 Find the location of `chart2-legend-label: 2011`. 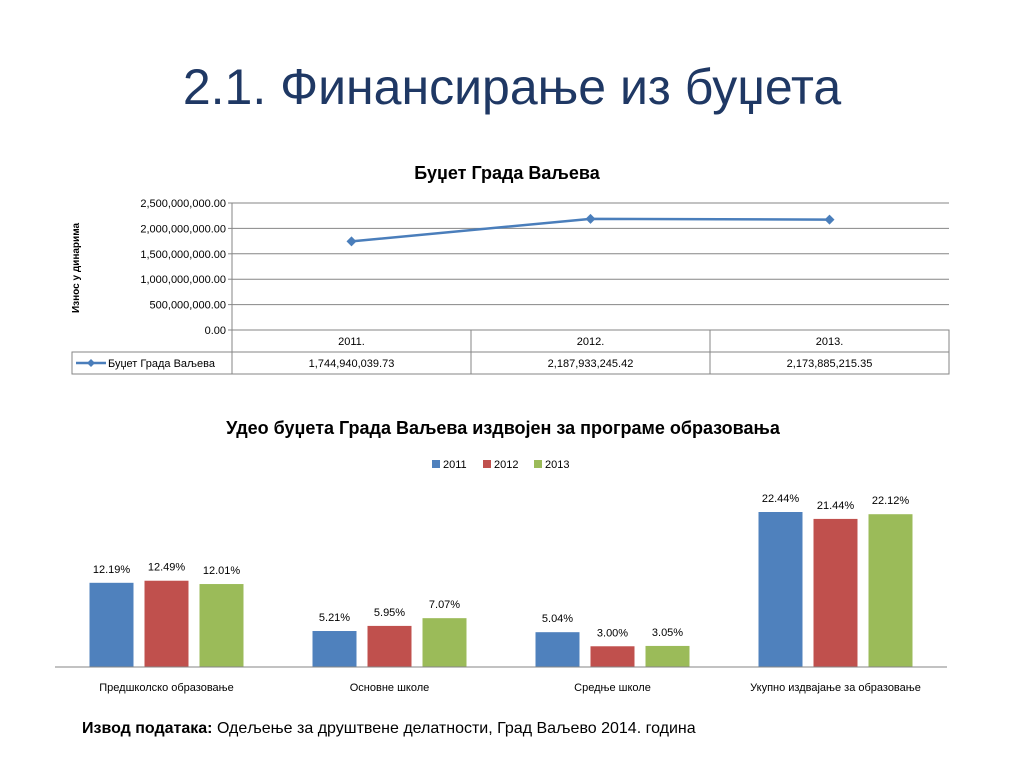

chart2-legend-label: 2011 is located at coordinates (455, 465).